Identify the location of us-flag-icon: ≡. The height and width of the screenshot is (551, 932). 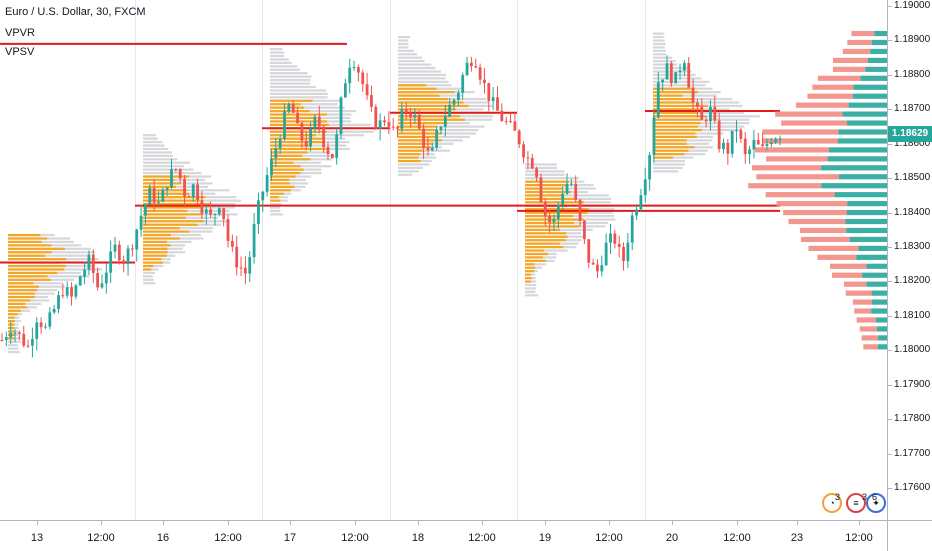
(856, 503).